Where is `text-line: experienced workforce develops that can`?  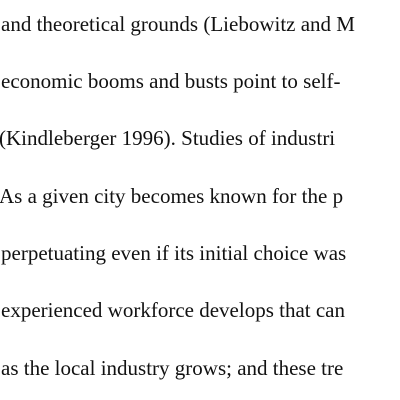
text-line: experienced workforce develops that can is located at coordinates (173, 310).